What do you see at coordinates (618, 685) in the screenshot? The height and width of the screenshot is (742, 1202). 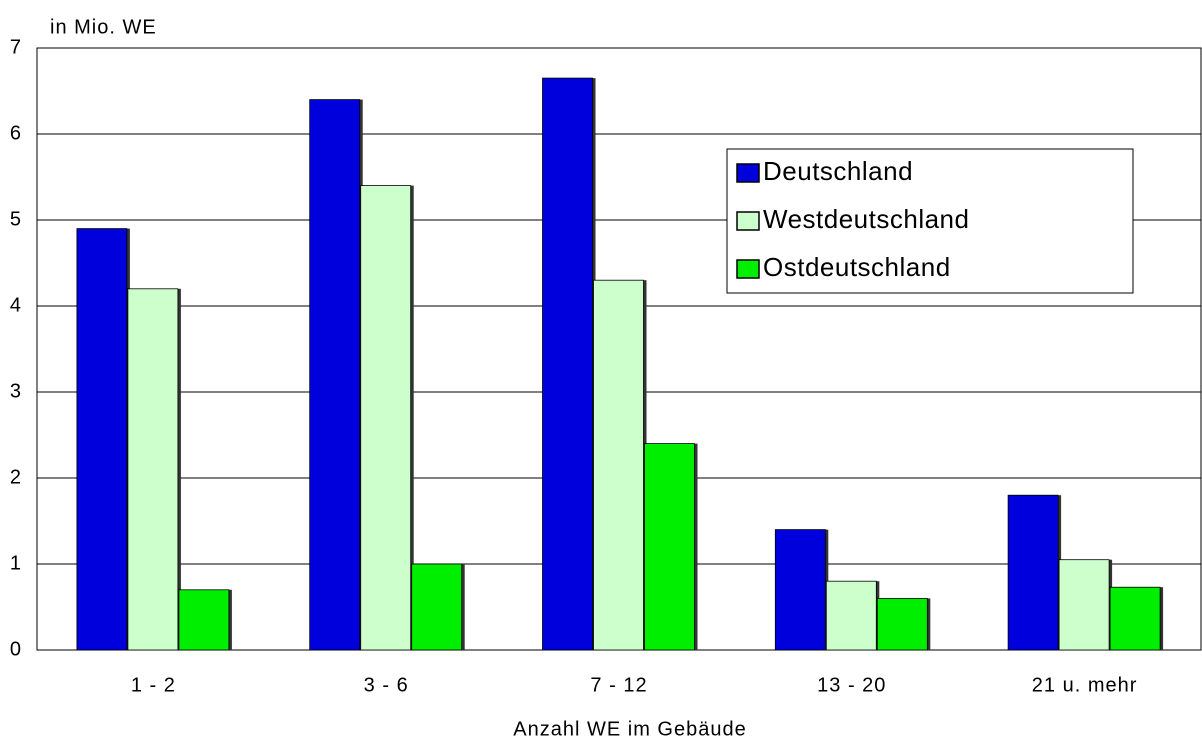 I see `x-tick-label: 7 - 12` at bounding box center [618, 685].